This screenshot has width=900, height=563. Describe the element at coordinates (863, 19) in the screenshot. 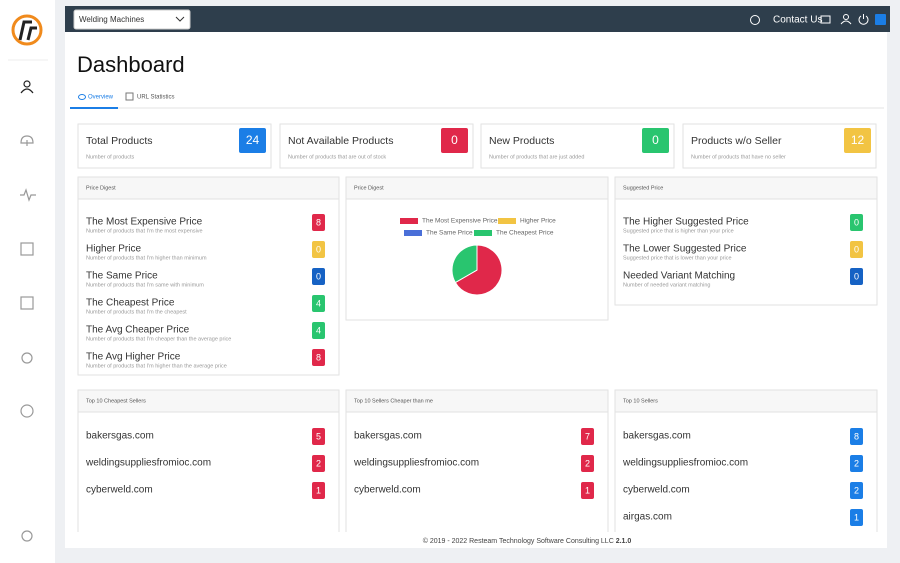

I see `logout-icon` at that location.